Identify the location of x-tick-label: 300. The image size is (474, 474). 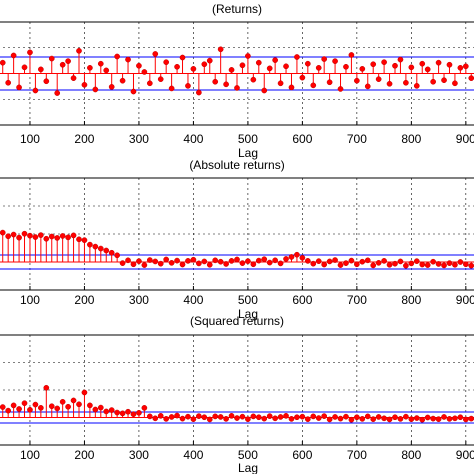
(139, 139).